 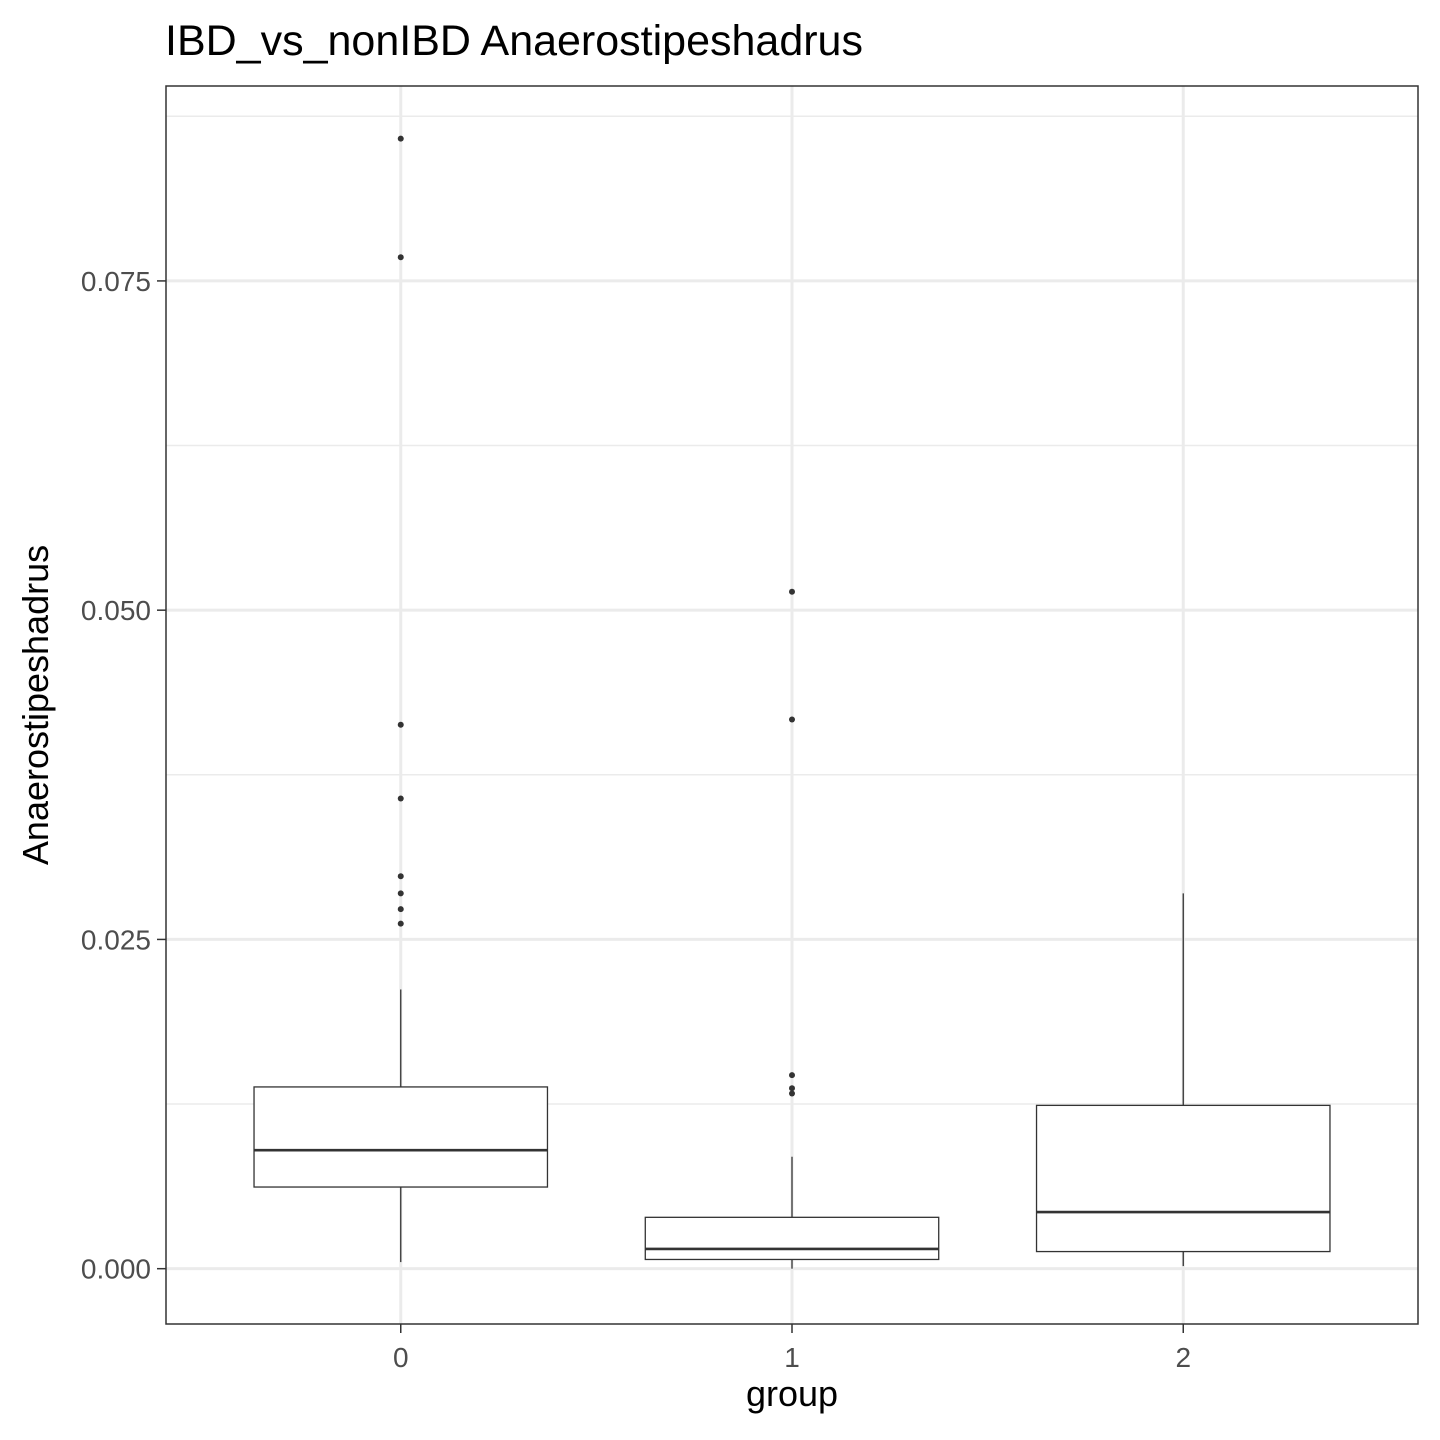 I want to click on x-tick-label: 1, so click(x=792, y=1357).